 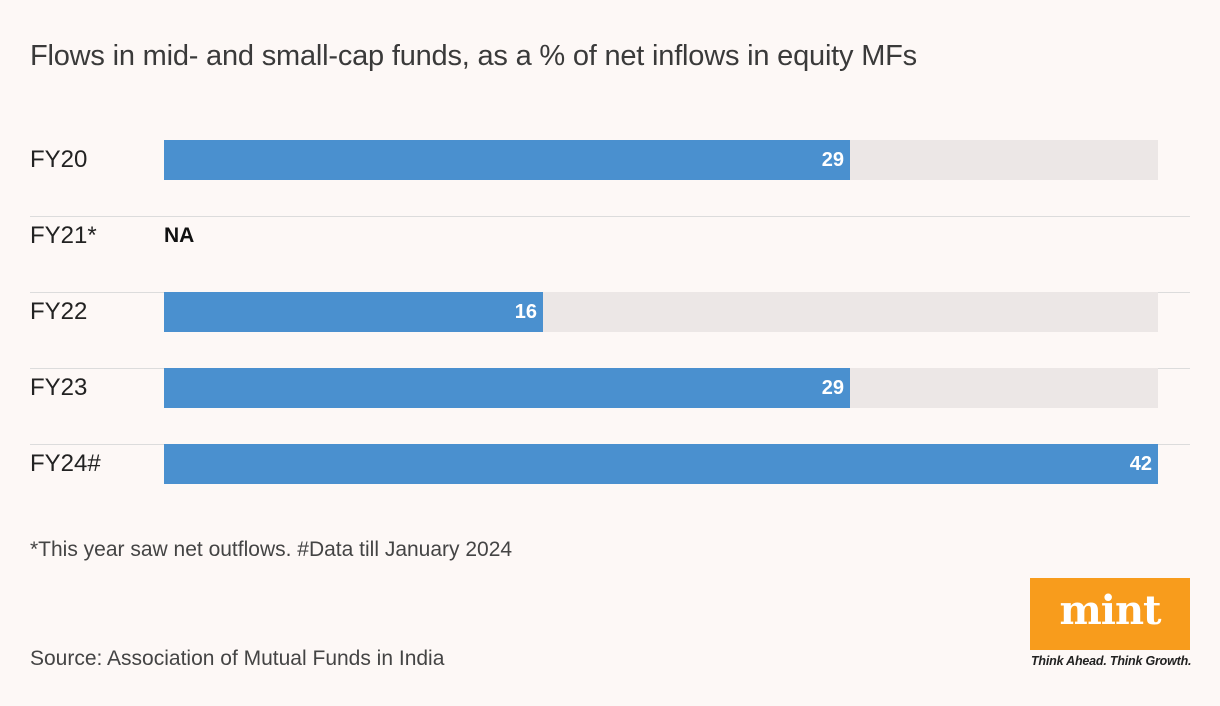 I want to click on bar-row: FY23 29, so click(x=610, y=406).